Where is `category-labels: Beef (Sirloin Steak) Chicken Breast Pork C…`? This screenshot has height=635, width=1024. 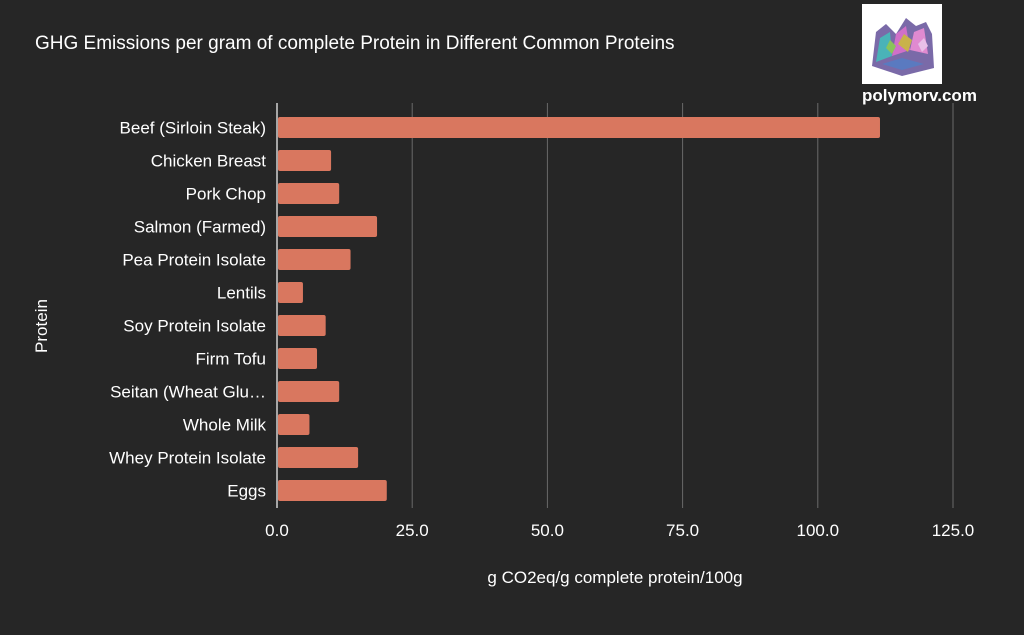 category-labels: Beef (Sirloin Steak) Chicken Breast Pork C… is located at coordinates (187, 310).